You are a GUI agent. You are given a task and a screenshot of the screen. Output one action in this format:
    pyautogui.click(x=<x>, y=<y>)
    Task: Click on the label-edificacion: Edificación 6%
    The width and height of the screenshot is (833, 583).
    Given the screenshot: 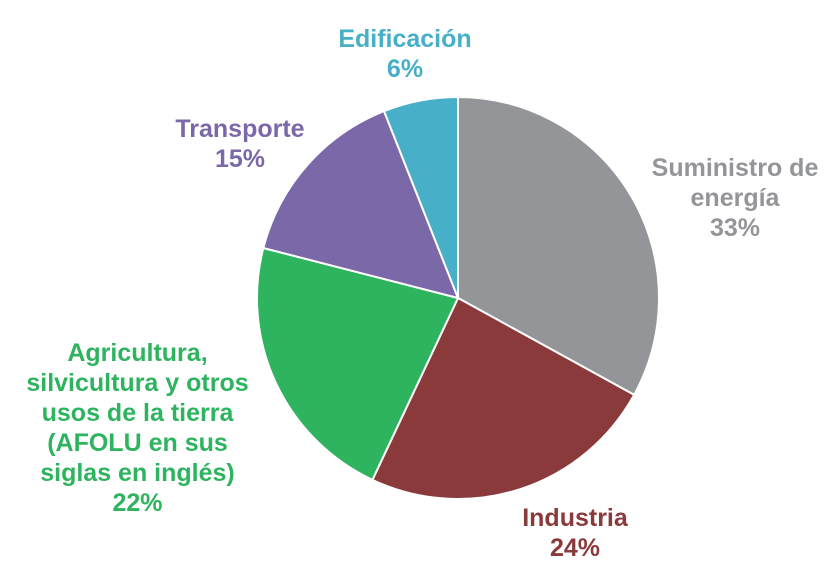 What is the action you would take?
    pyautogui.click(x=405, y=54)
    